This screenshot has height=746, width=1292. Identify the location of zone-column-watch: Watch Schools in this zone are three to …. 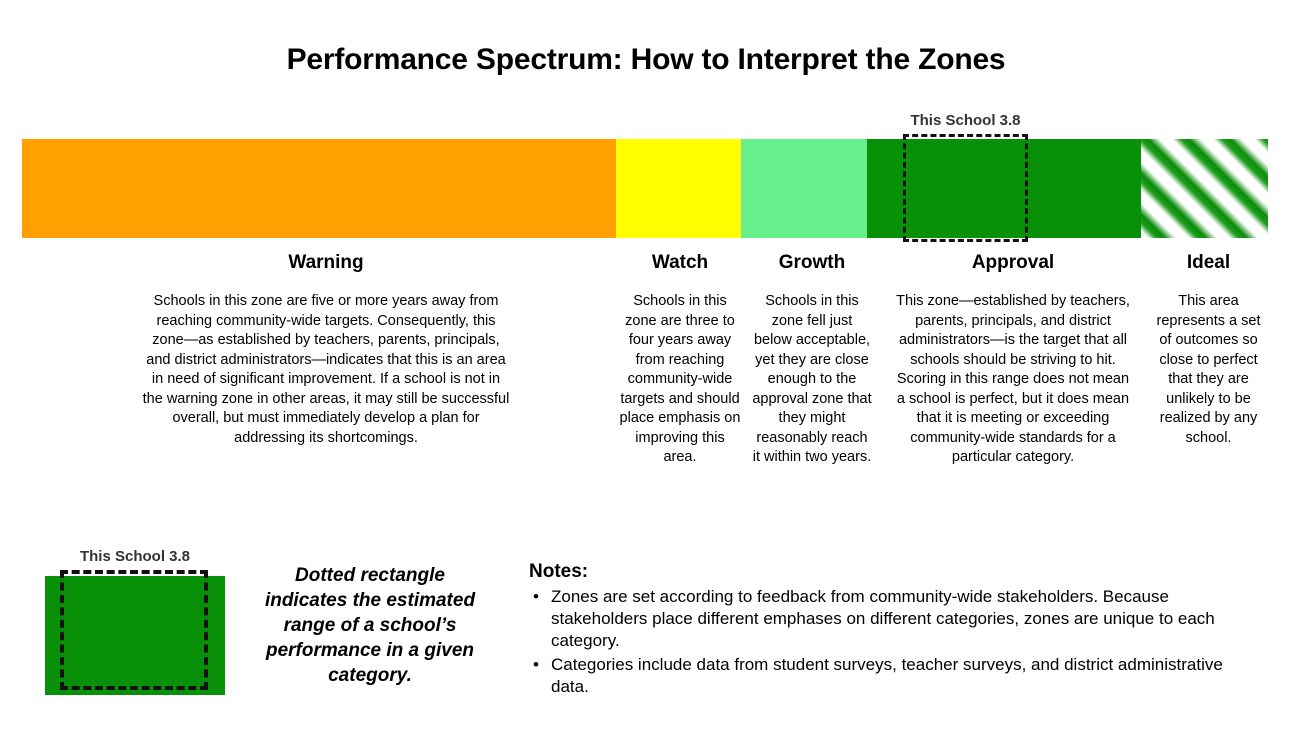
(680, 360).